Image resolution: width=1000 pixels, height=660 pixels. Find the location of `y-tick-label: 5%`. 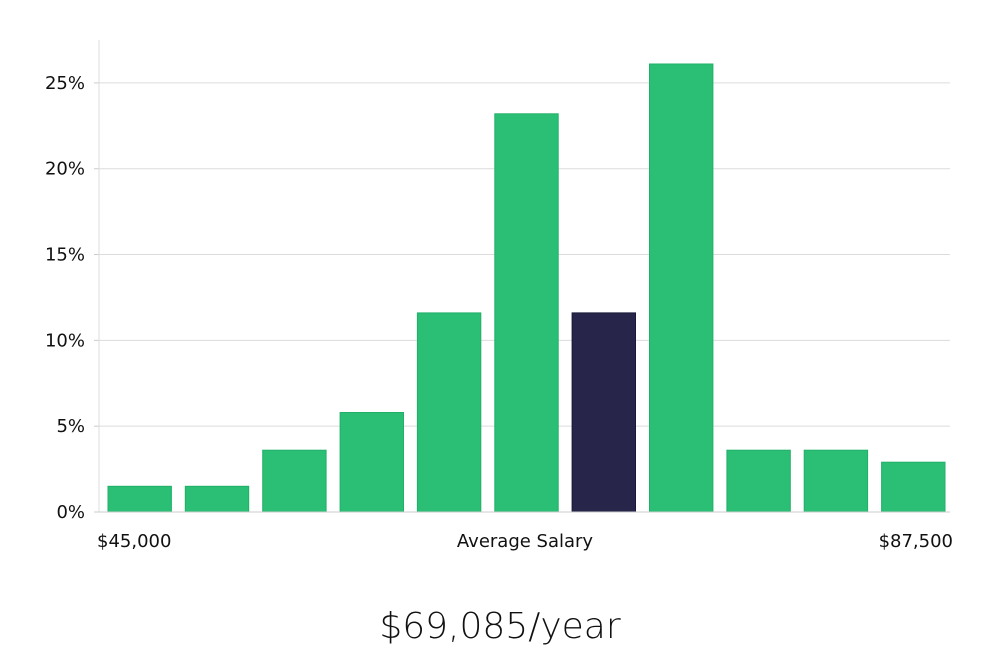

y-tick-label: 5% is located at coordinates (70, 426).